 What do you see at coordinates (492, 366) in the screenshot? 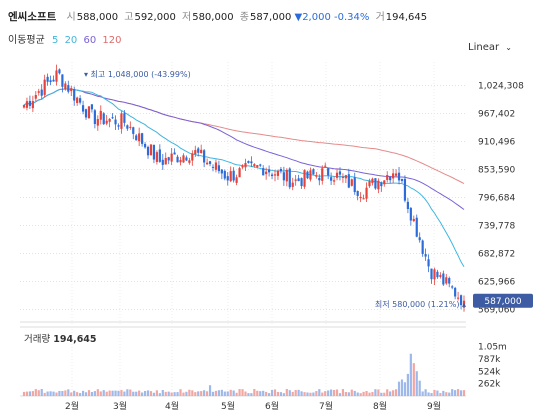
I see `volume-axis: 1.05m 787k 524k 262k` at bounding box center [492, 366].